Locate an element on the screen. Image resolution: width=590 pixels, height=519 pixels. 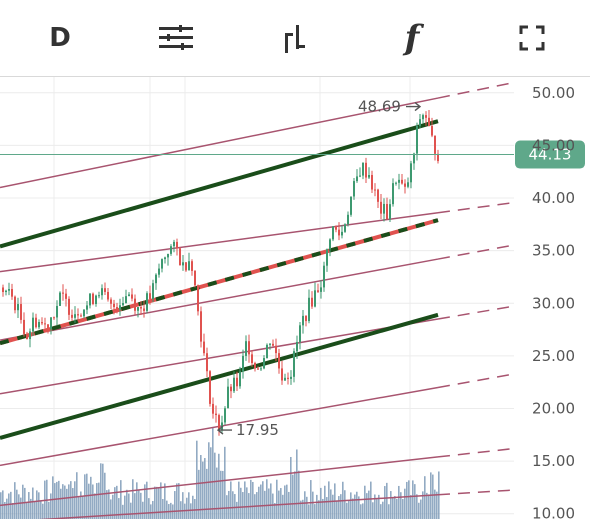
channel-line is located at coordinates (219, 356).